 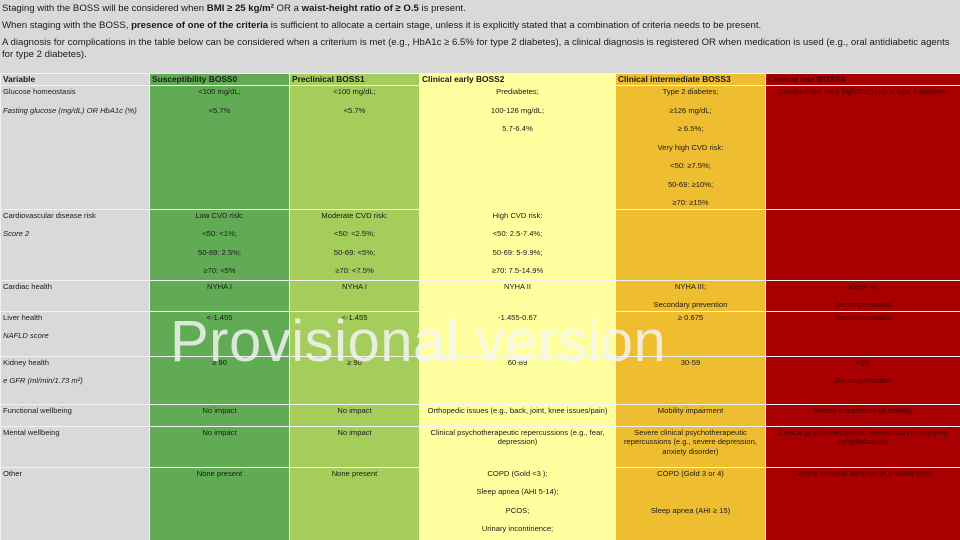 I want to click on stage-cell-boss1: NYHA I, so click(x=354, y=295).